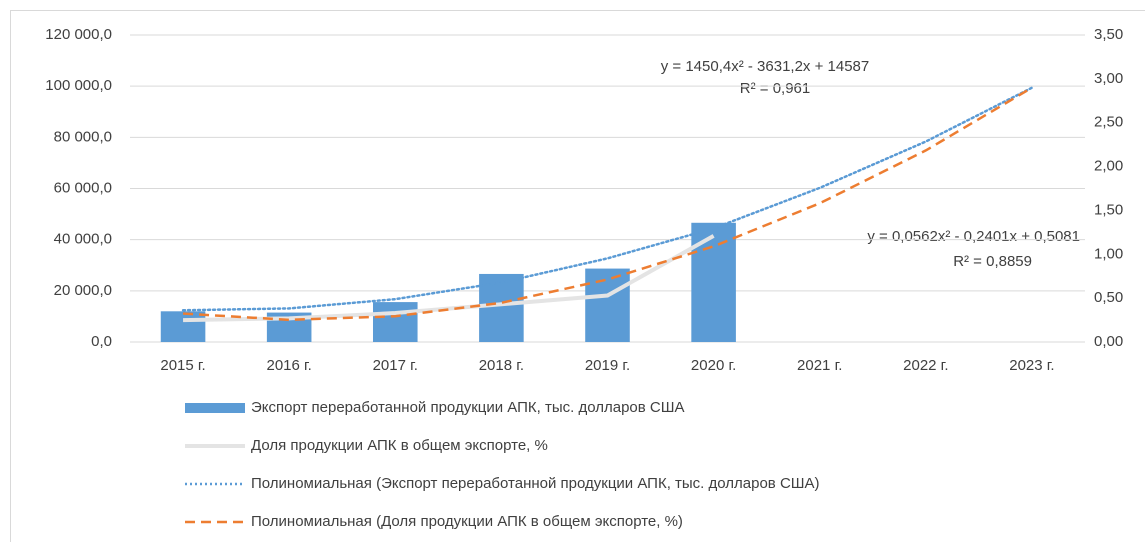 The width and height of the screenshot is (1145, 542). Describe the element at coordinates (775, 88) in the screenshot. I see `trend-r2: R² = 0,961` at that location.